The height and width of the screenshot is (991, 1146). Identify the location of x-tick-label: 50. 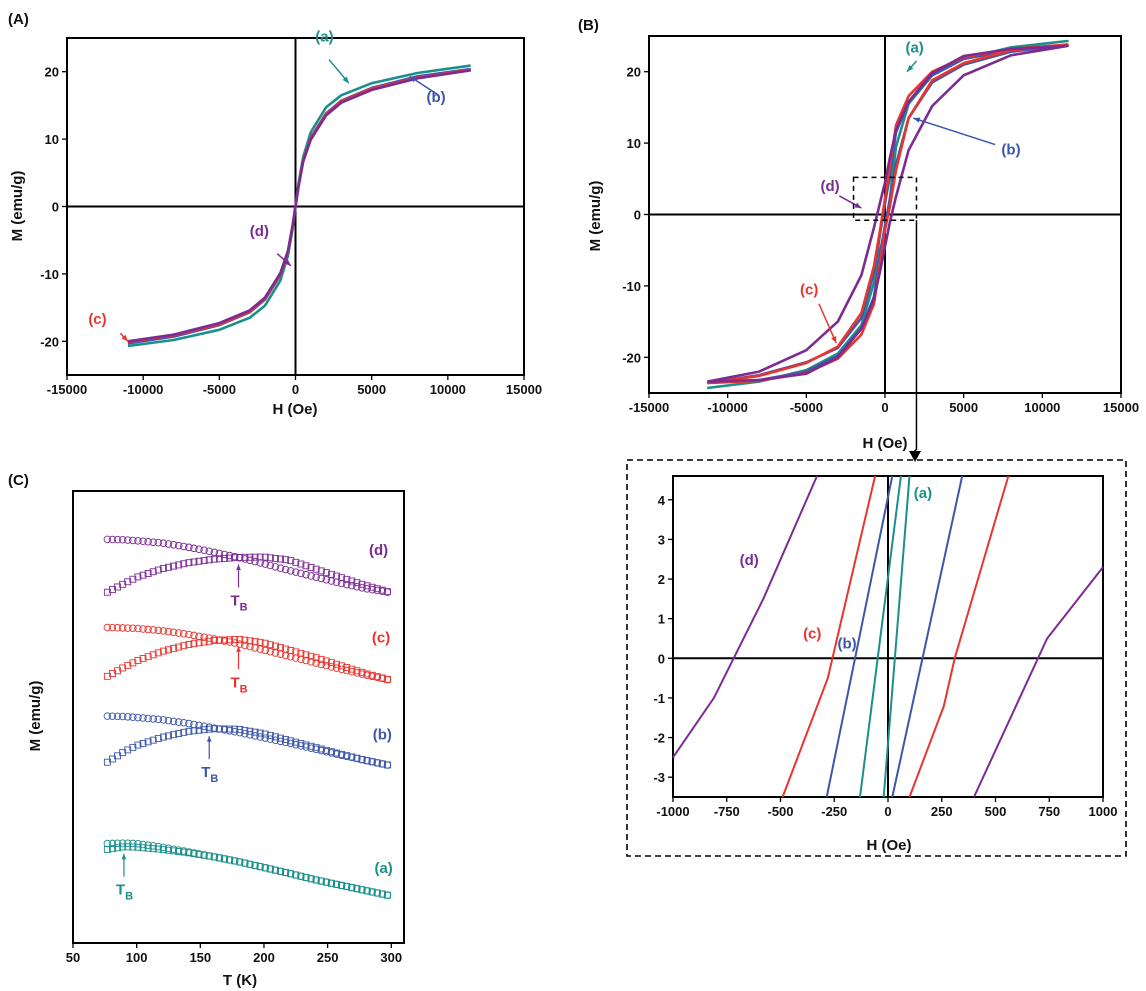
(73, 957).